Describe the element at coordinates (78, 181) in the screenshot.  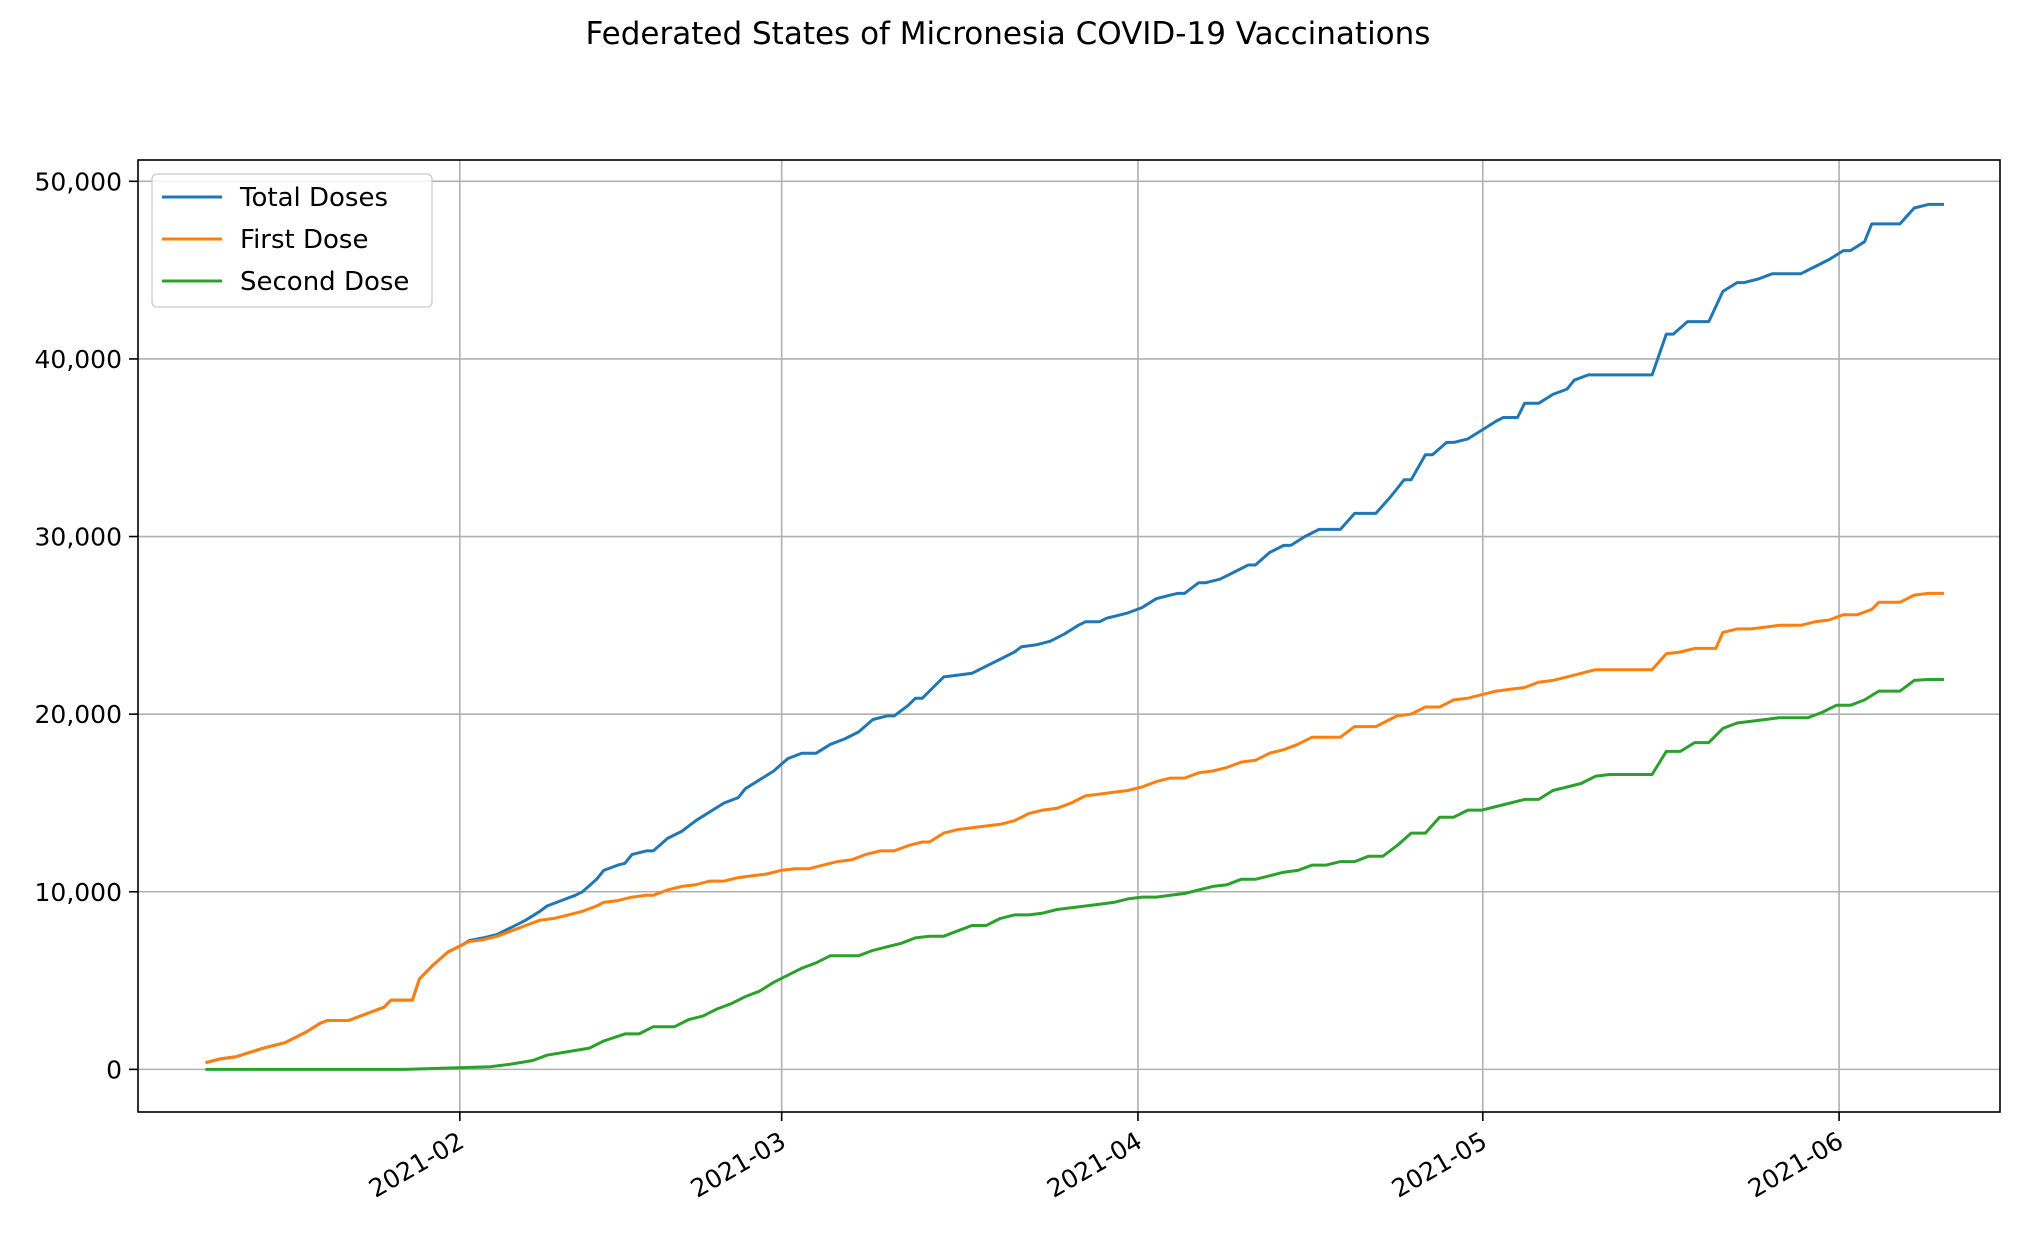
I see `y-tick-label: 50,000` at that location.